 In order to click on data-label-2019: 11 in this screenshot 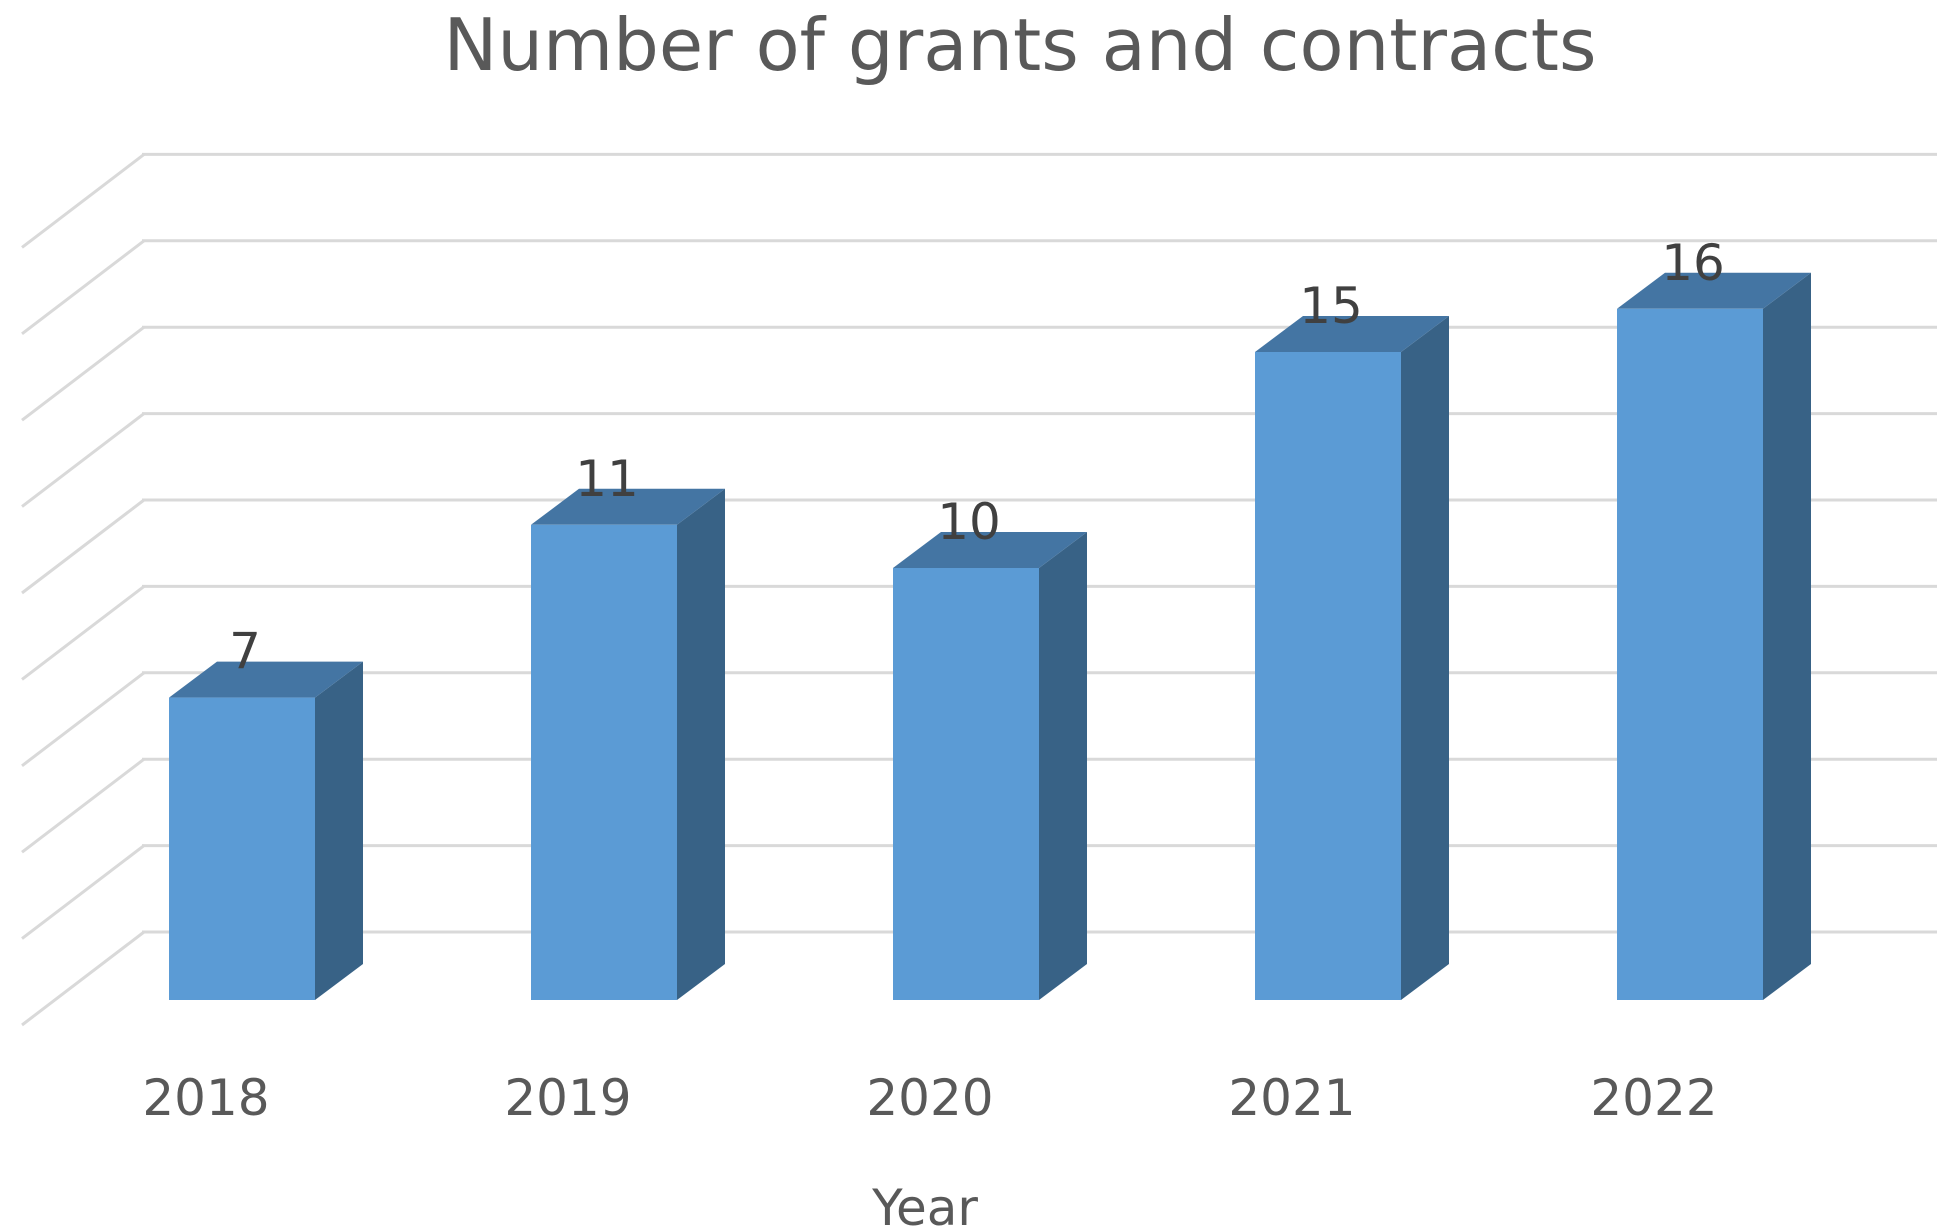, I will do `click(607, 479)`.